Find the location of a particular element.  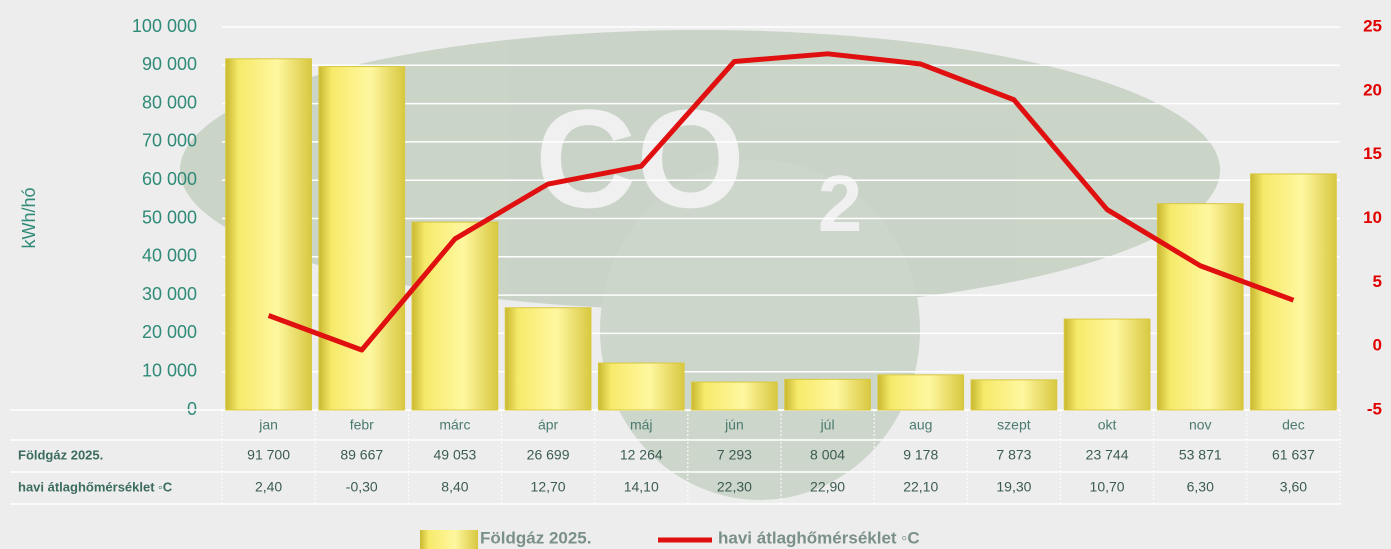

x-tick-label: ápr is located at coordinates (548, 425).